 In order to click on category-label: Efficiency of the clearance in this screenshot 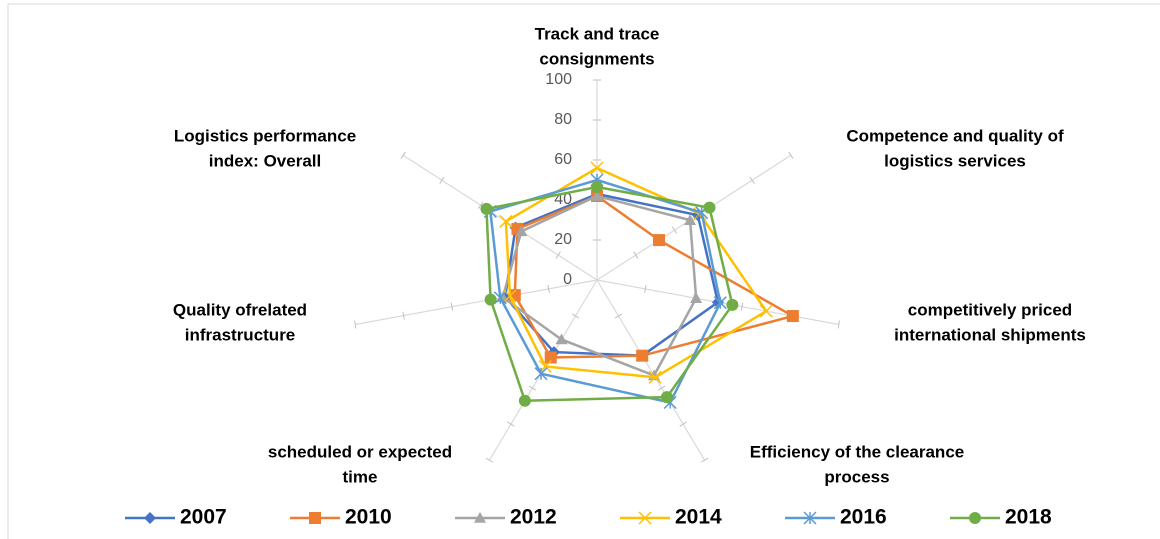, I will do `click(857, 451)`.